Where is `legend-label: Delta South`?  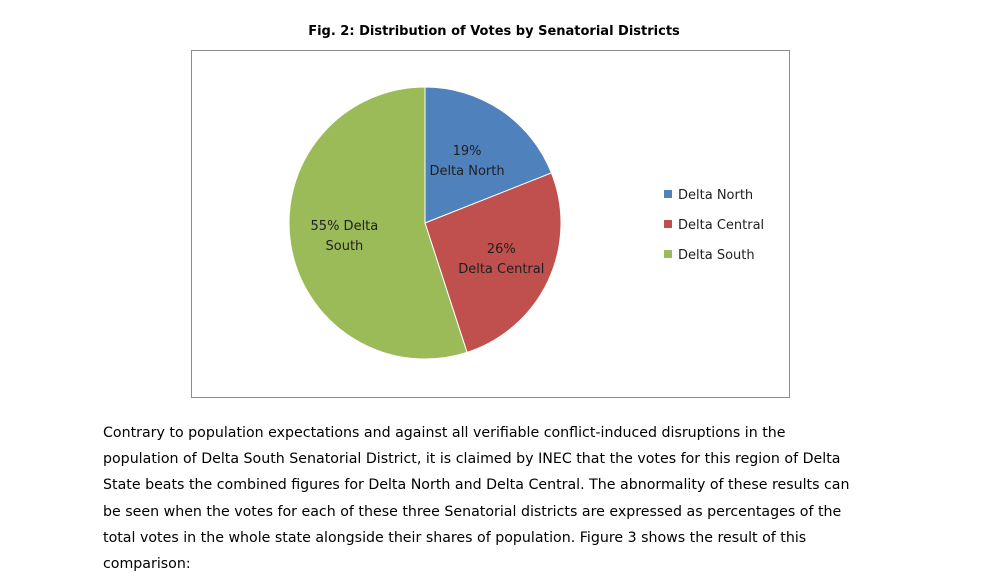 legend-label: Delta South is located at coordinates (716, 255).